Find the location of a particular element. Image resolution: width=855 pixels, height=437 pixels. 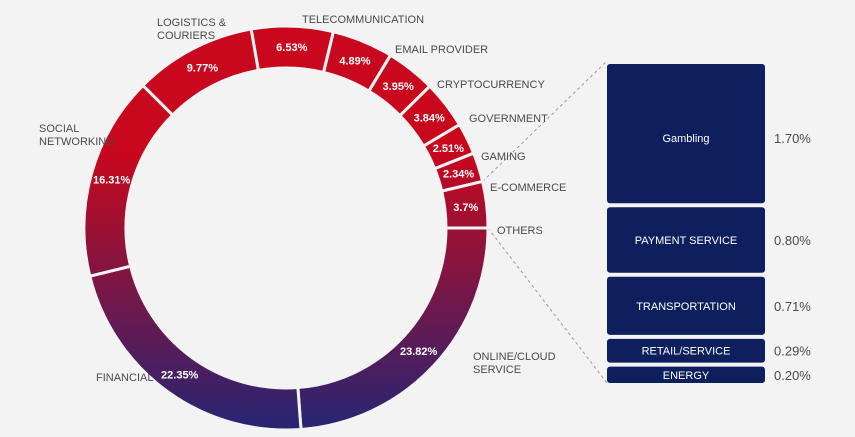

slice-value-email-provider: 4.89% is located at coordinates (354, 62).